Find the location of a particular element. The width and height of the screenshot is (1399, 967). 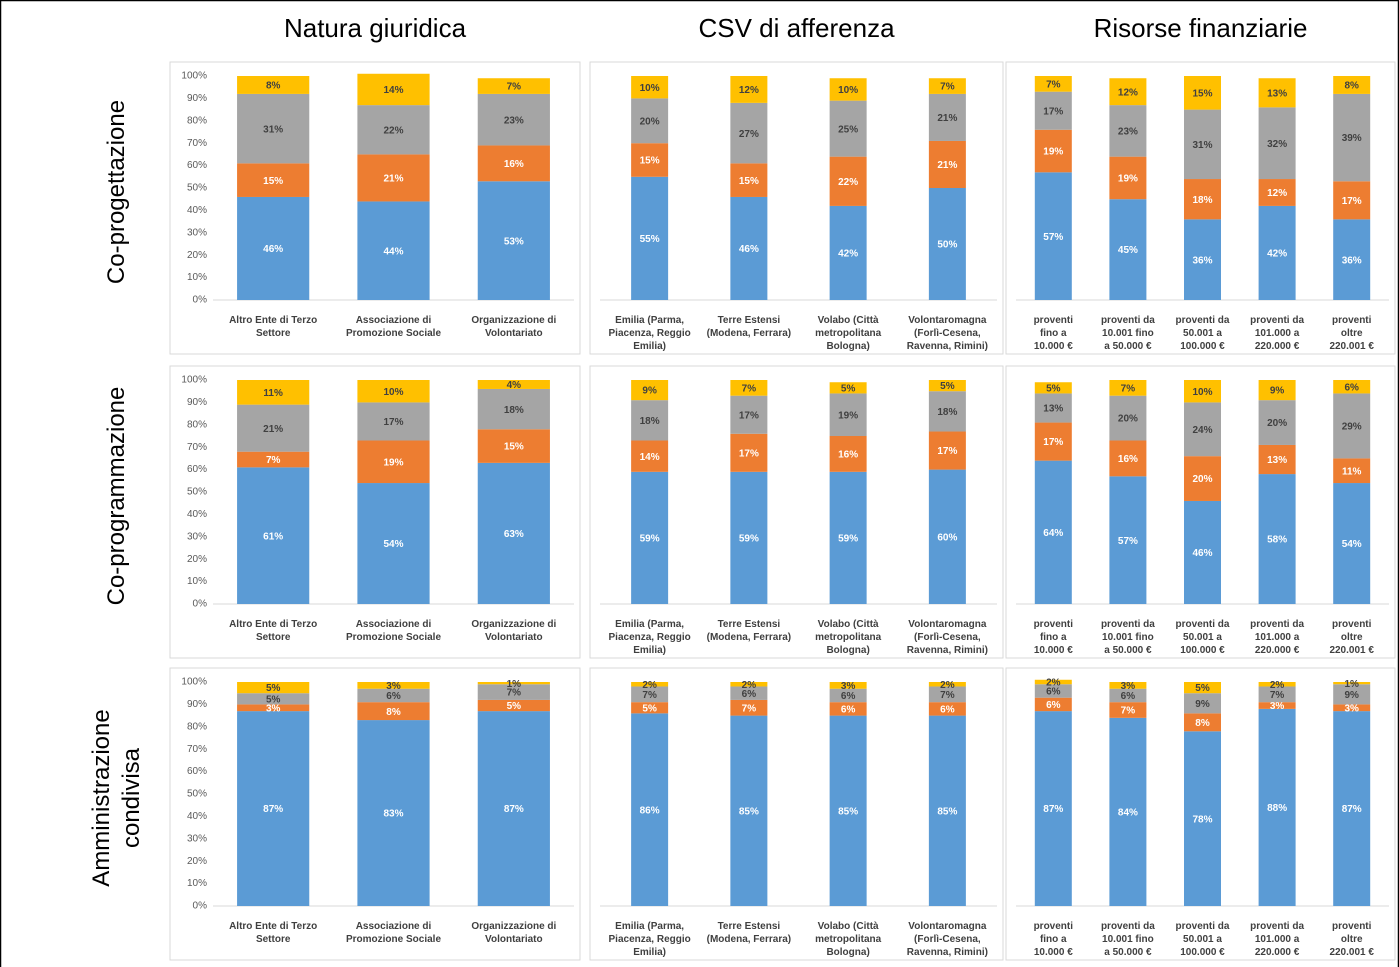

data-label: 61% is located at coordinates (273, 536).